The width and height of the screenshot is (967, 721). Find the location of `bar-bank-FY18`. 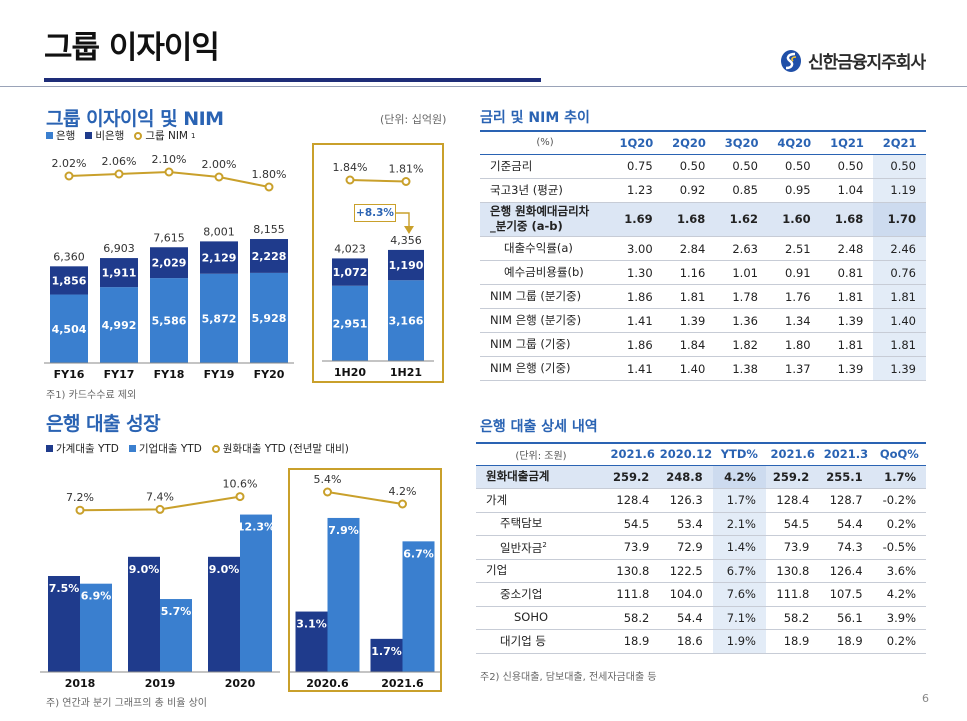

bar-bank-FY18 is located at coordinates (169, 320).